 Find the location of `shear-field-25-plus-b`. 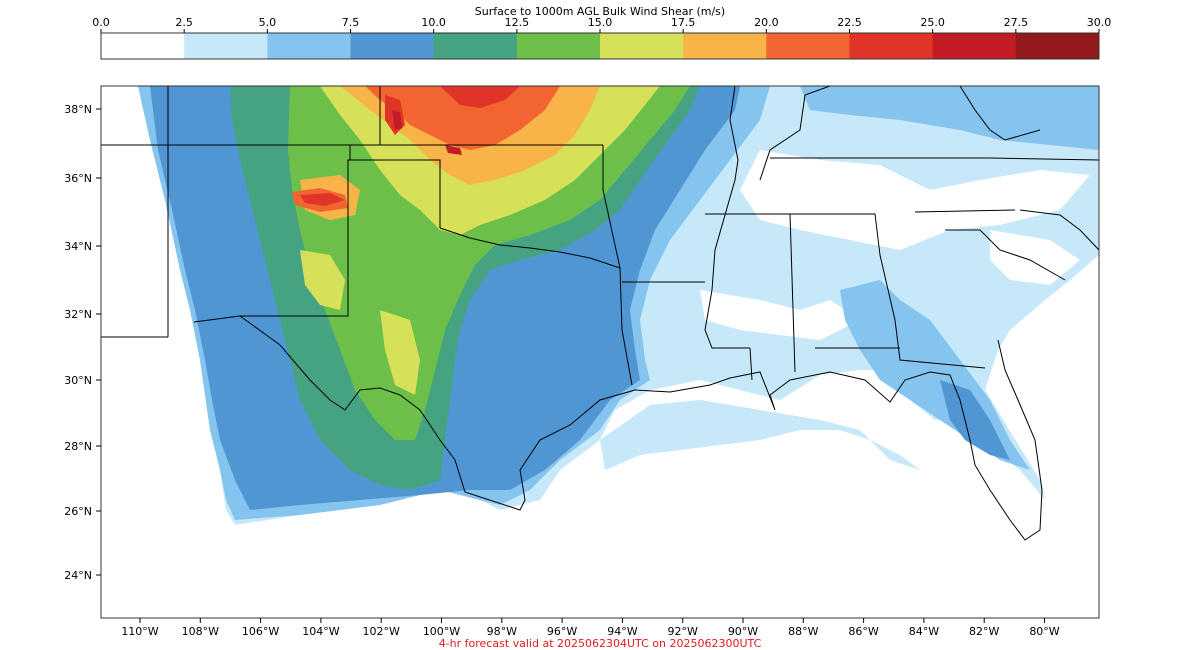

shear-field-25-plus-b is located at coordinates (453, 150).